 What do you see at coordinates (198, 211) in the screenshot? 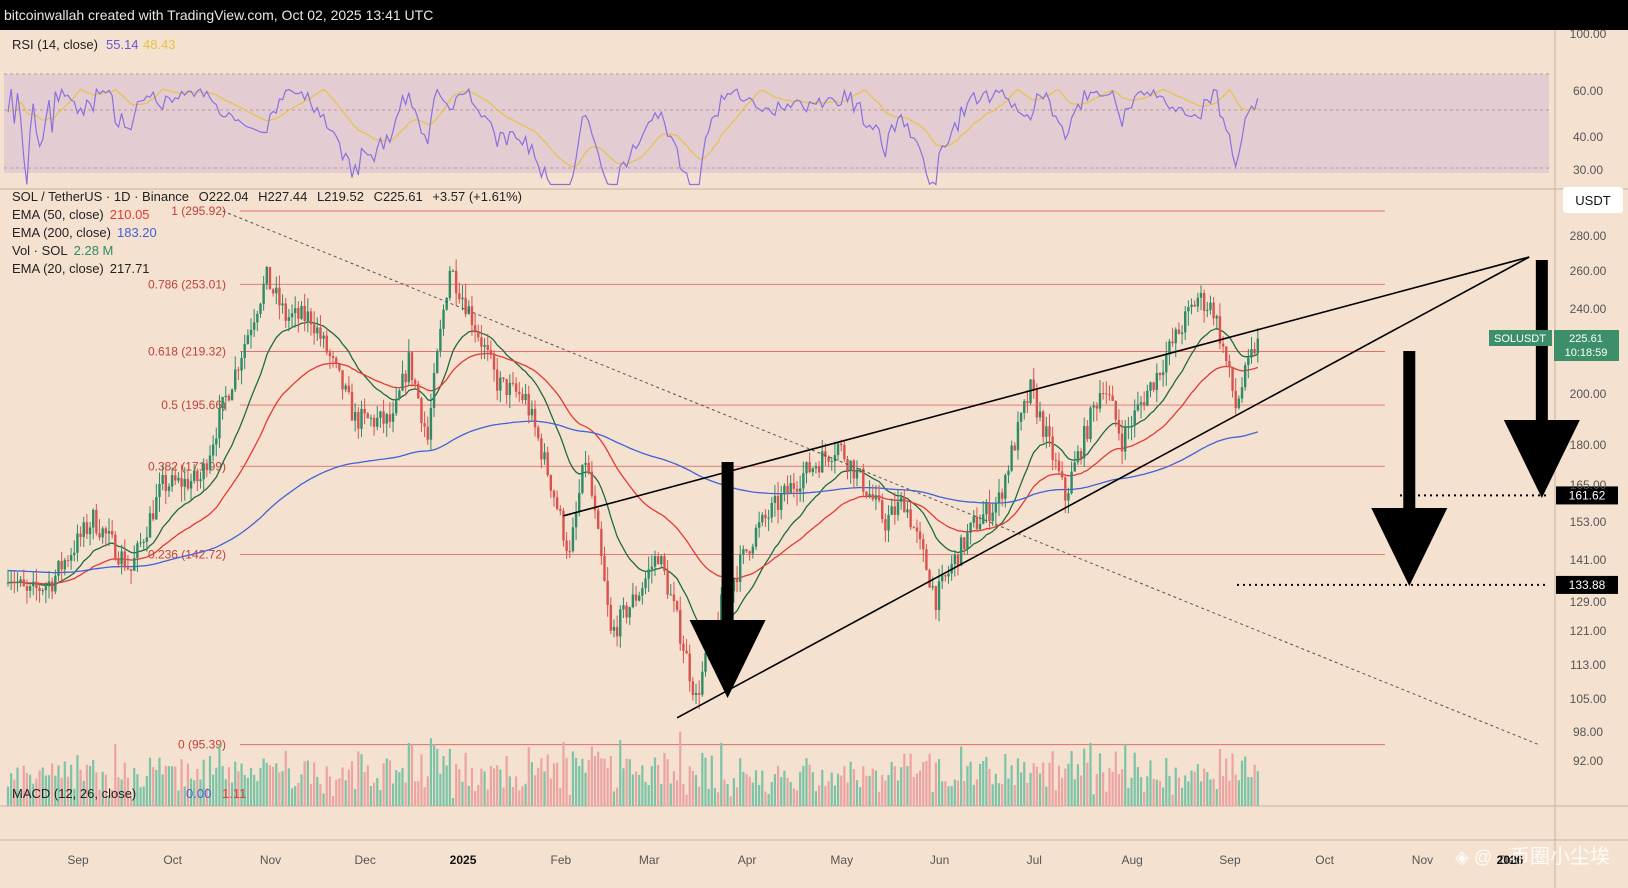
I see `fib-label: 1 (295.92)` at bounding box center [198, 211].